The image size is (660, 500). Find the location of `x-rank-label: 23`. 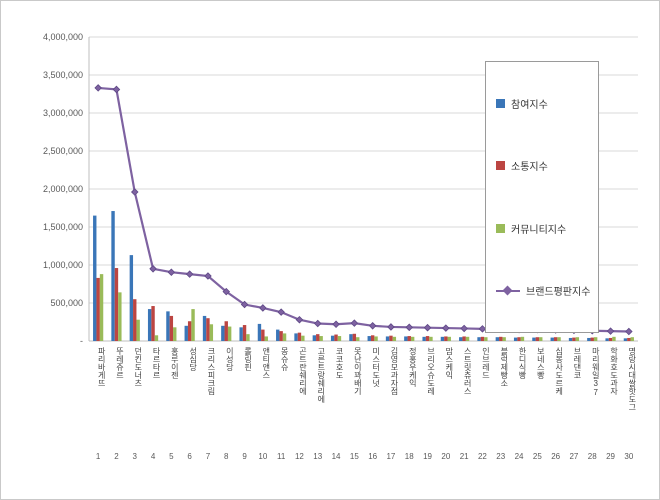

x-rank-label: 23 is located at coordinates (500, 456).